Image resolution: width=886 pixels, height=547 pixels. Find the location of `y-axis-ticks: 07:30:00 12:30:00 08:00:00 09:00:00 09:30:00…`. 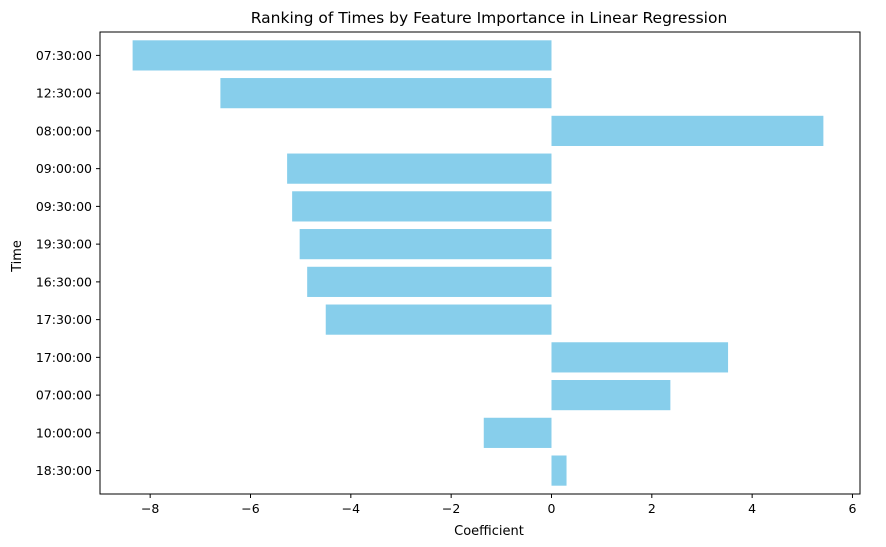

y-axis-ticks: 07:30:00 12:30:00 08:00:00 09:00:00 09:30:00… is located at coordinates (68, 263).